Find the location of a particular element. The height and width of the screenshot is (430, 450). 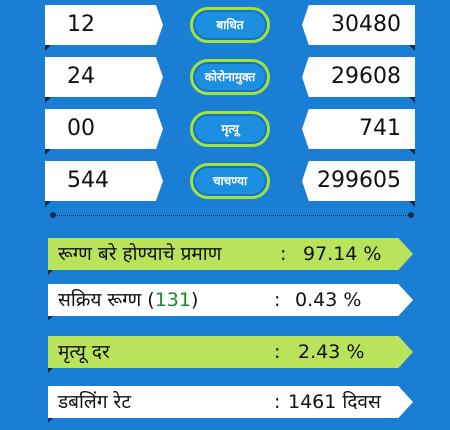

dotted-divider is located at coordinates (232, 215).